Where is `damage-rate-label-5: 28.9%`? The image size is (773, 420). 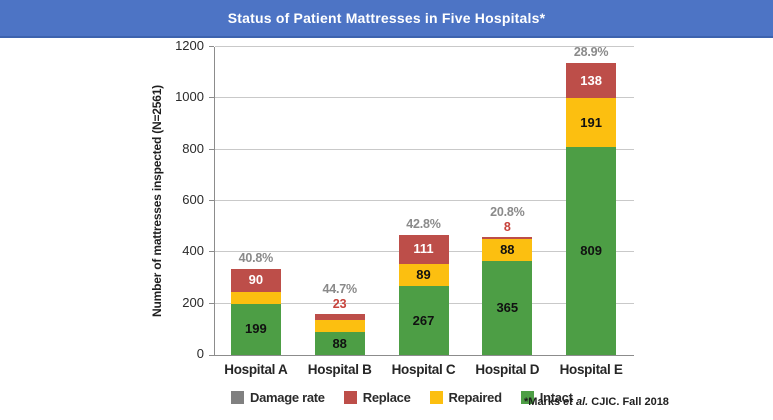 damage-rate-label-5: 28.9% is located at coordinates (591, 51).